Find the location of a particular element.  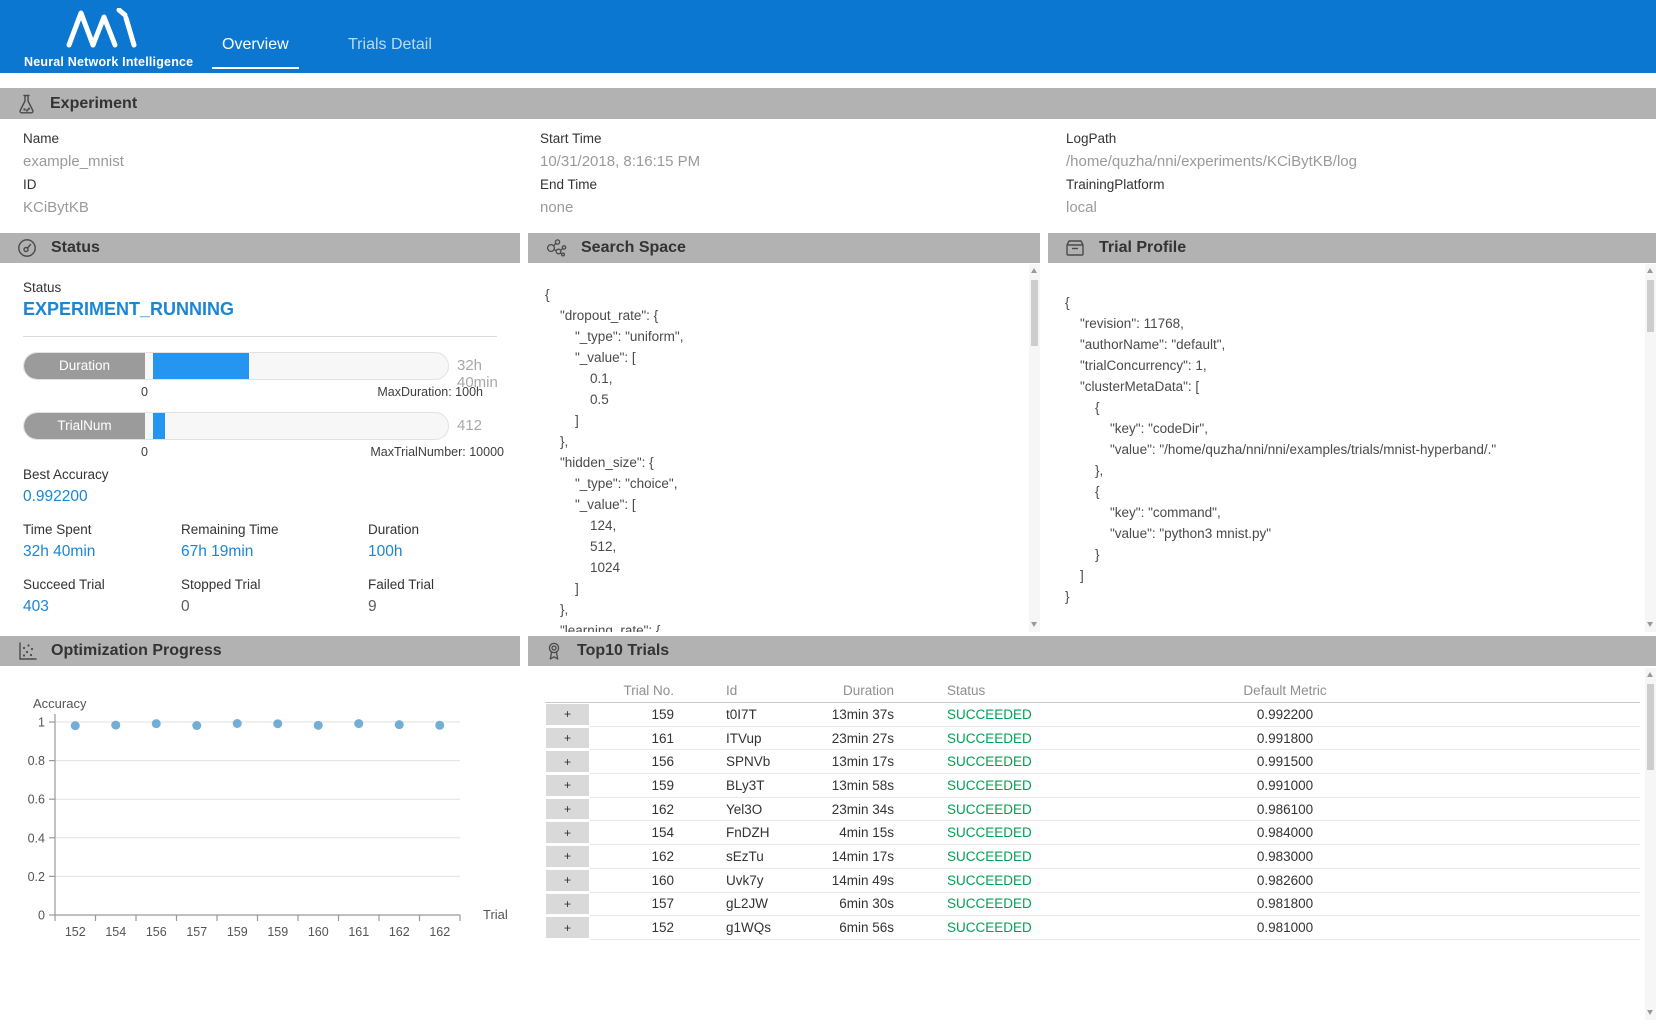

trial-metric-cell: 0.991000 is located at coordinates (1335, 786).